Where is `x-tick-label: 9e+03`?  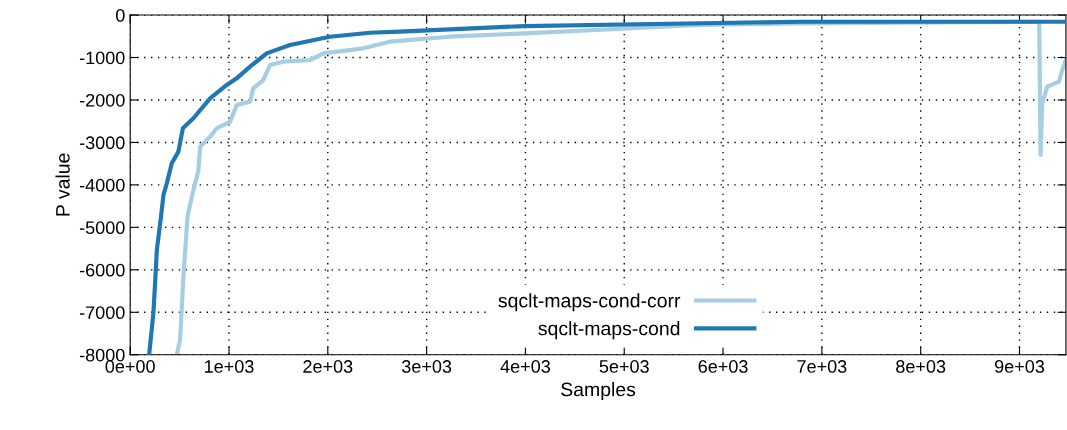 x-tick-label: 9e+03 is located at coordinates (1019, 366).